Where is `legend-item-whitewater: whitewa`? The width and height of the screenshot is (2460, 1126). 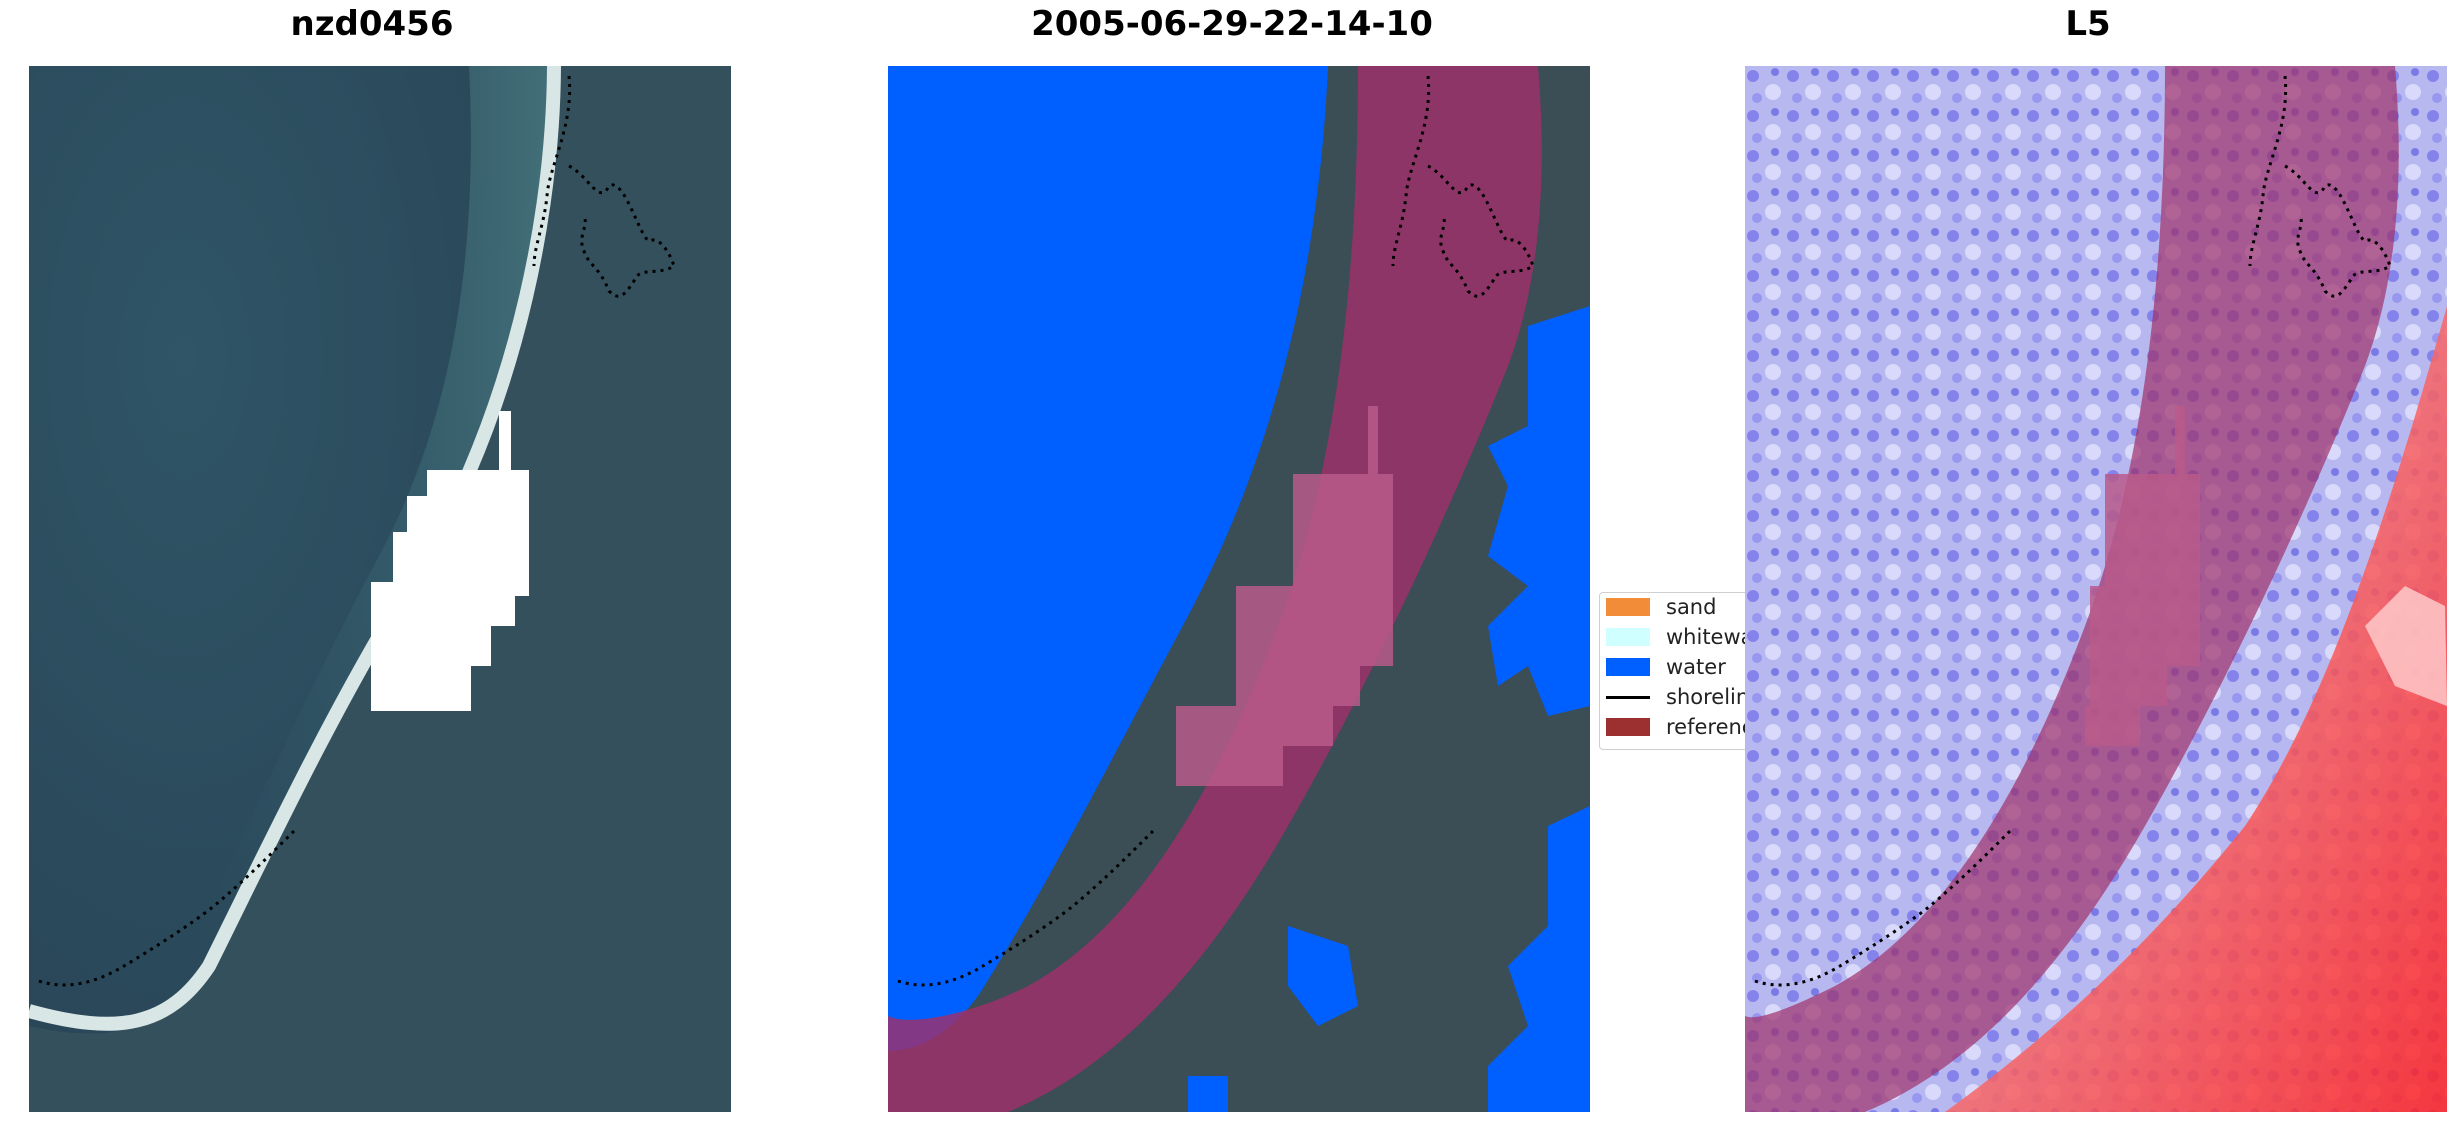
legend-item-whitewater: whitewa is located at coordinates (1680, 637).